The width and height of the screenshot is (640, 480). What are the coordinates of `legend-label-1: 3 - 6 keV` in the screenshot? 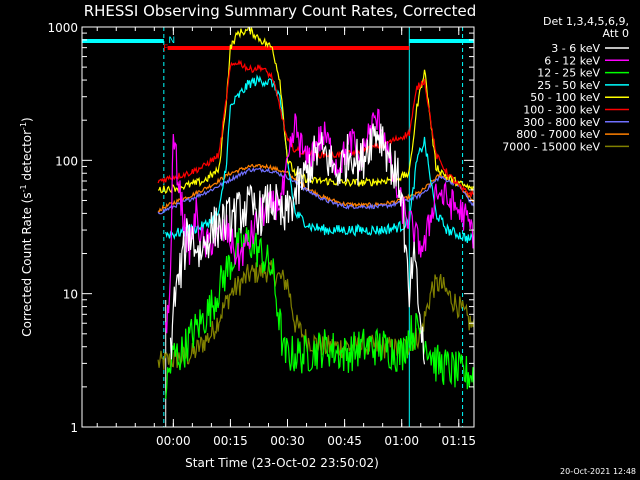 It's located at (575, 48).